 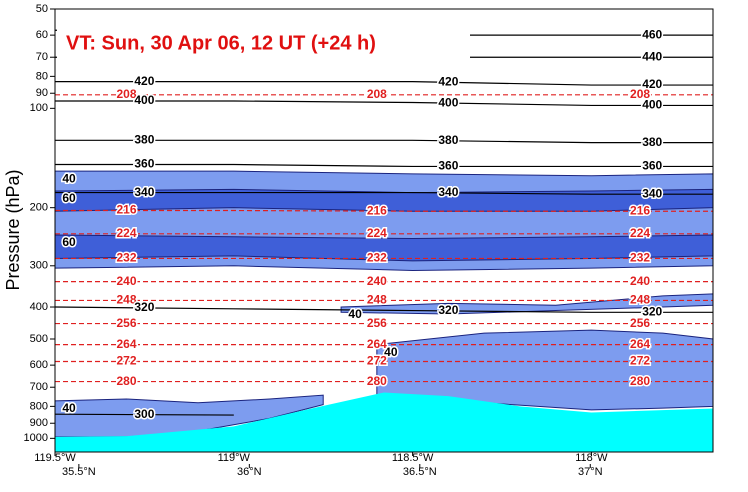 What do you see at coordinates (42, 76) in the screenshot?
I see `y-tick-label: 80` at bounding box center [42, 76].